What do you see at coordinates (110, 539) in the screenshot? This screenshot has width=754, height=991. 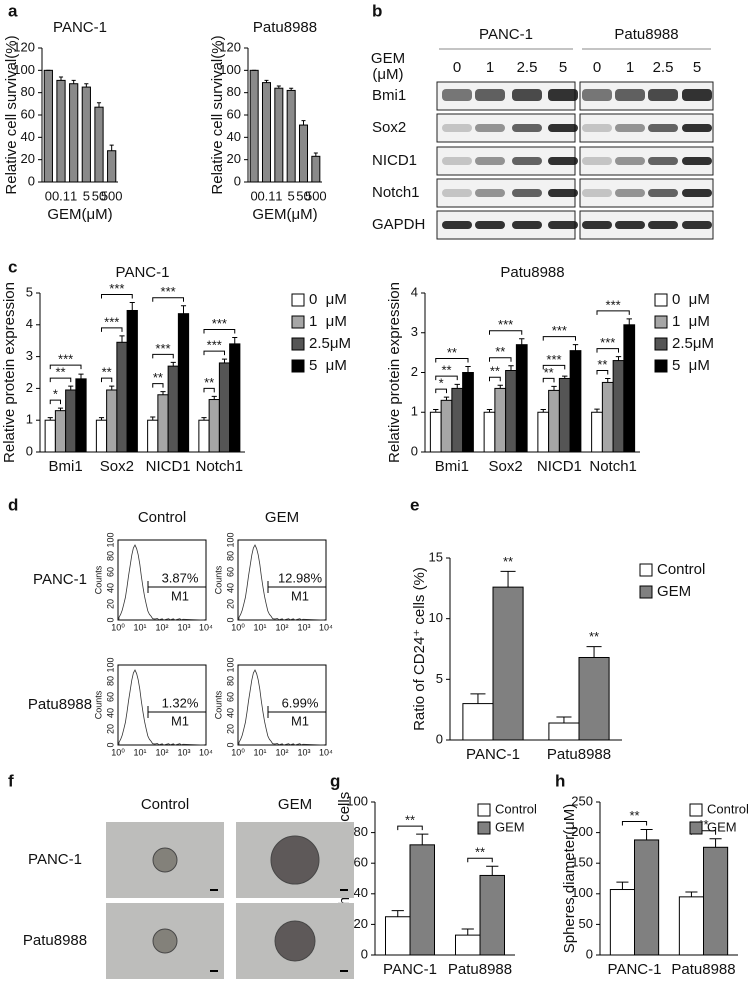 I see `flow-y-tick-label: 100` at bounding box center [110, 539].